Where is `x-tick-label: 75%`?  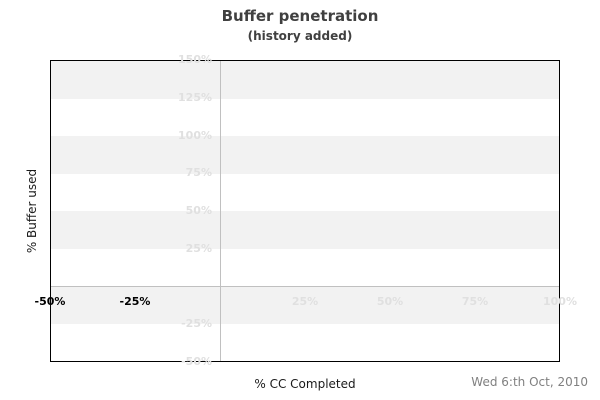 x-tick-label: 75% is located at coordinates (475, 301).